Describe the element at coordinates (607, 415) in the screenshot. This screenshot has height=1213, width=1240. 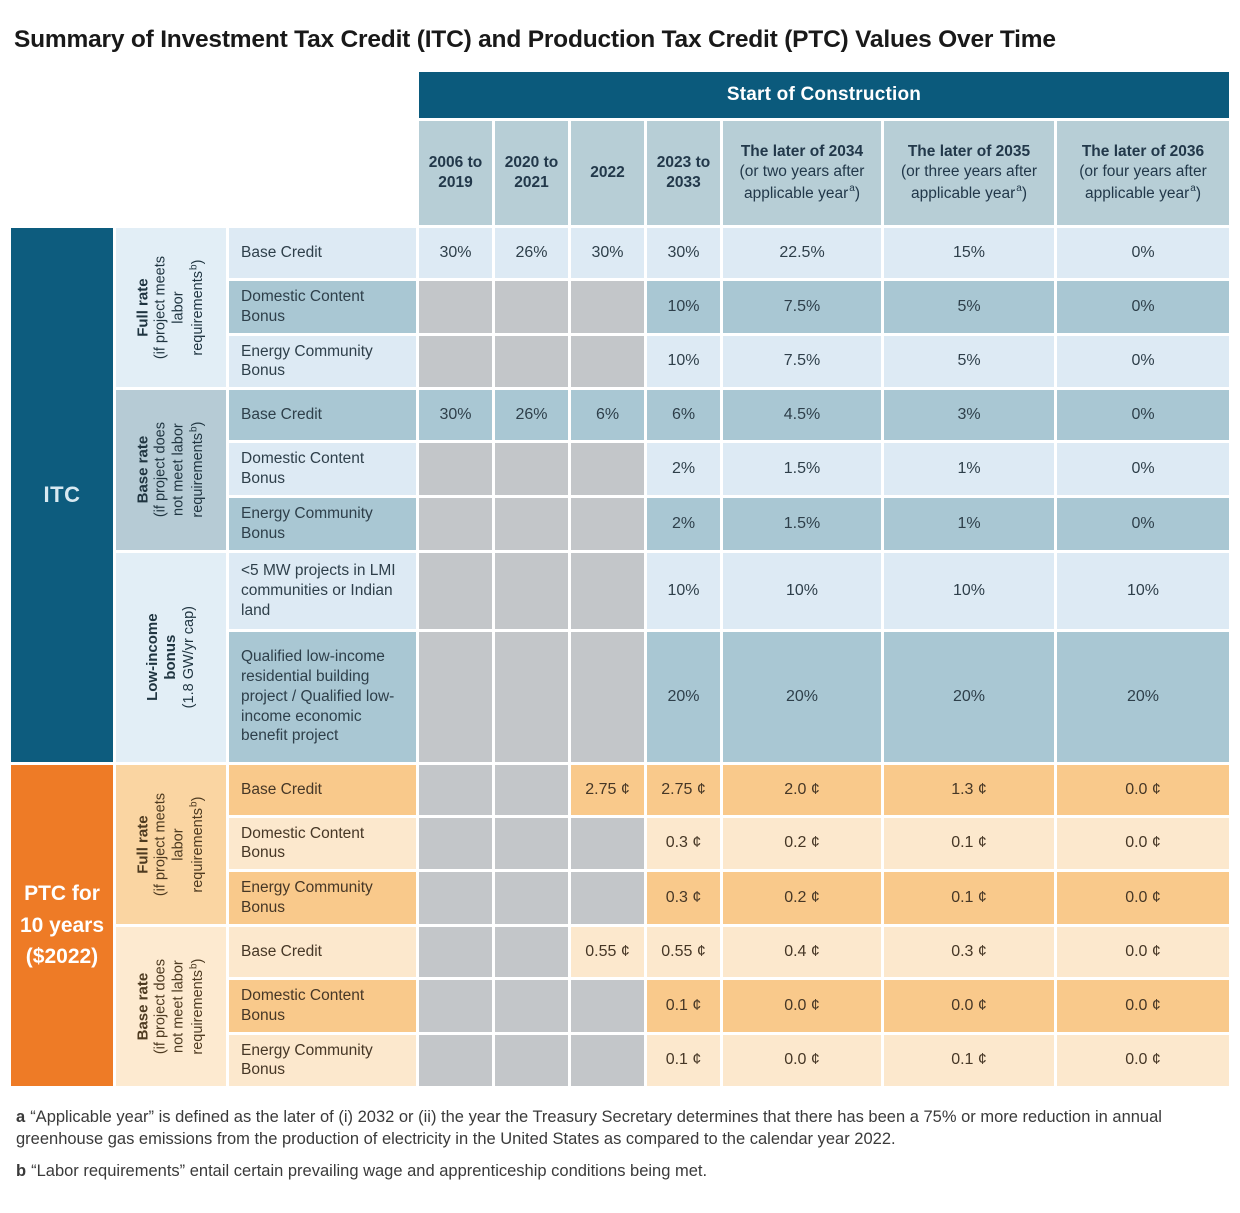
I see `value-cell: 6%` at that location.